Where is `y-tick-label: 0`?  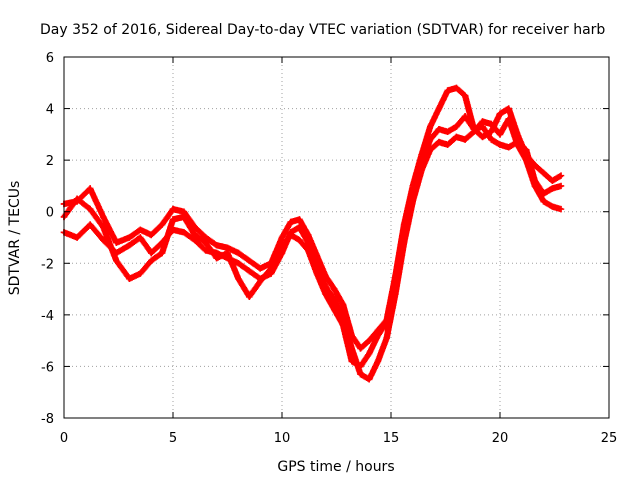
y-tick-label: 0 is located at coordinates (50, 213).